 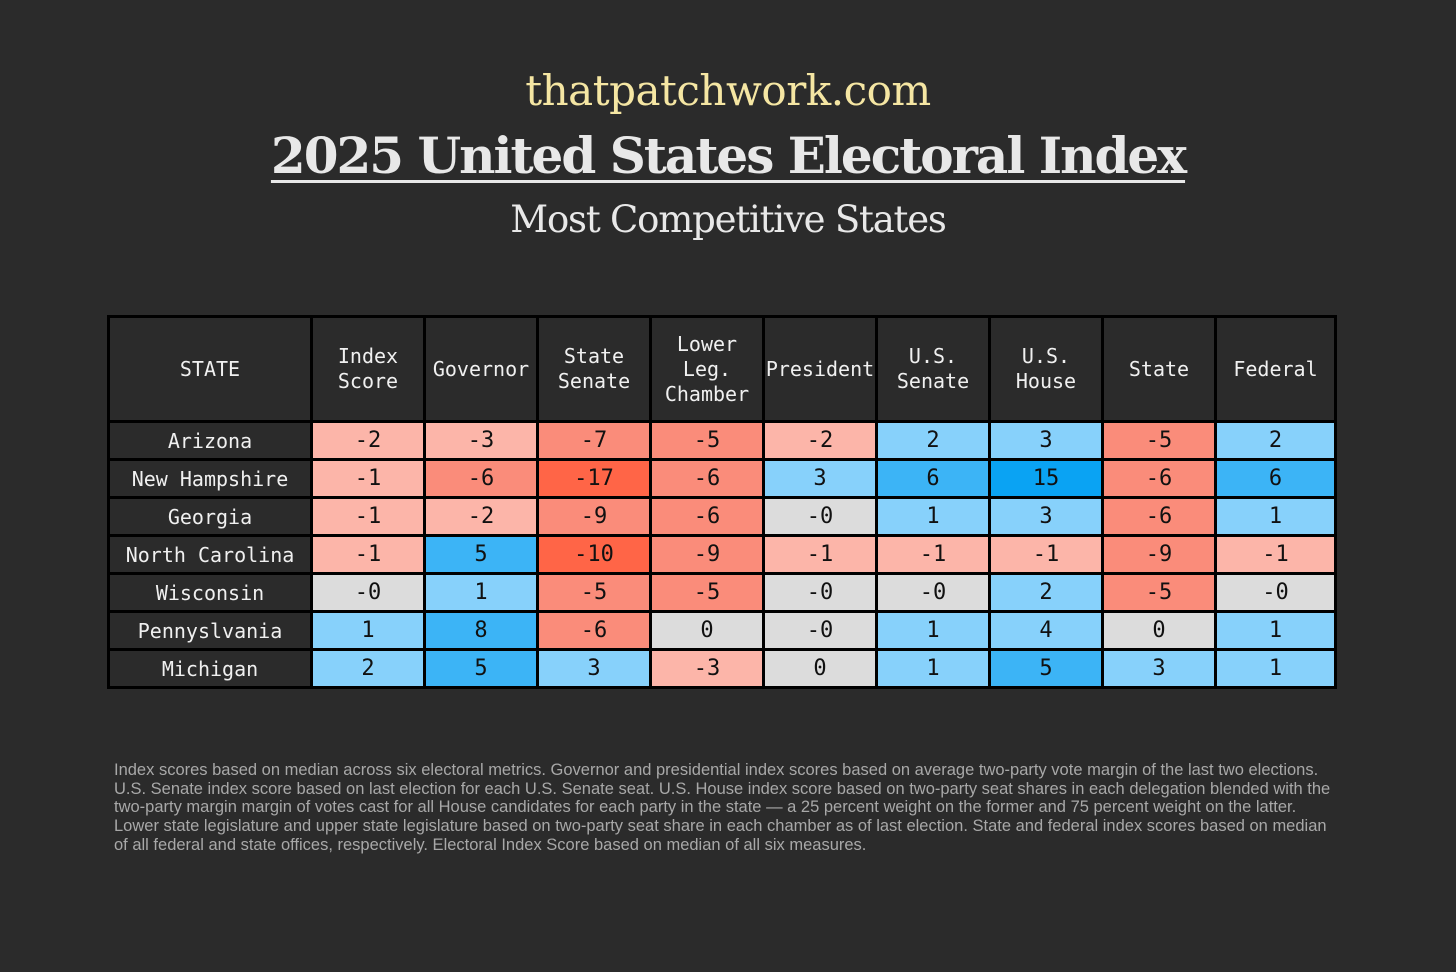 What do you see at coordinates (368, 369) in the screenshot?
I see `column-header: Index Score` at bounding box center [368, 369].